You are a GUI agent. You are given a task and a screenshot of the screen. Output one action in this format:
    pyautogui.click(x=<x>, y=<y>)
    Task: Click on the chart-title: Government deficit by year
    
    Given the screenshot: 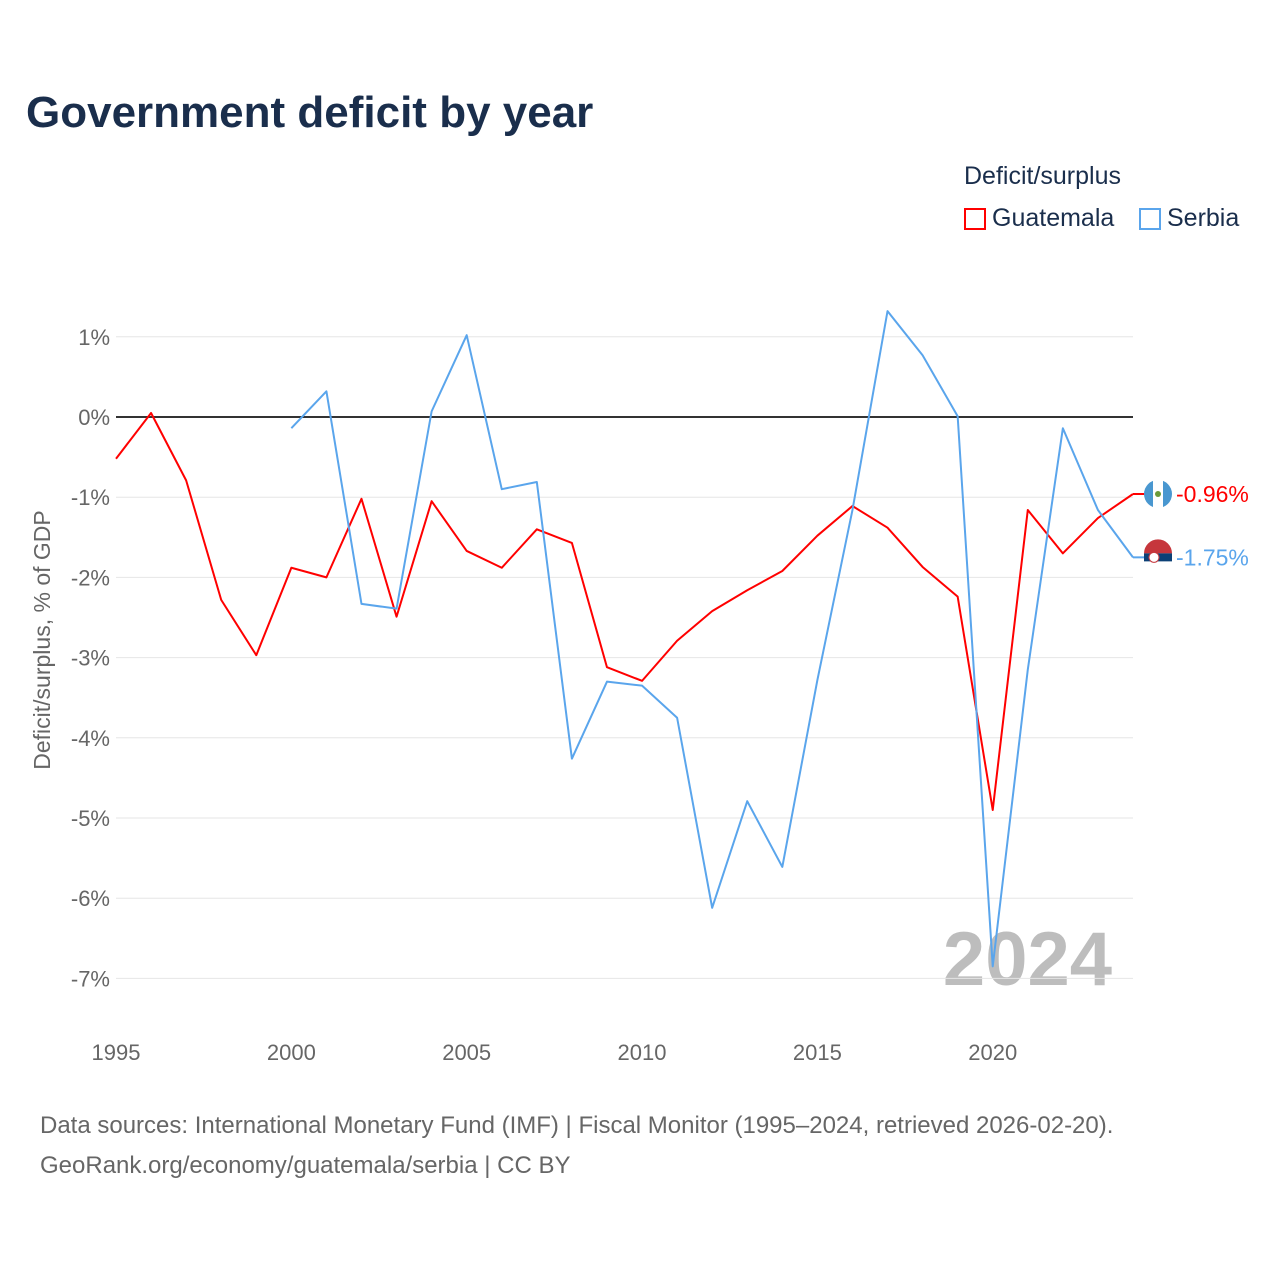 What is the action you would take?
    pyautogui.click(x=310, y=112)
    